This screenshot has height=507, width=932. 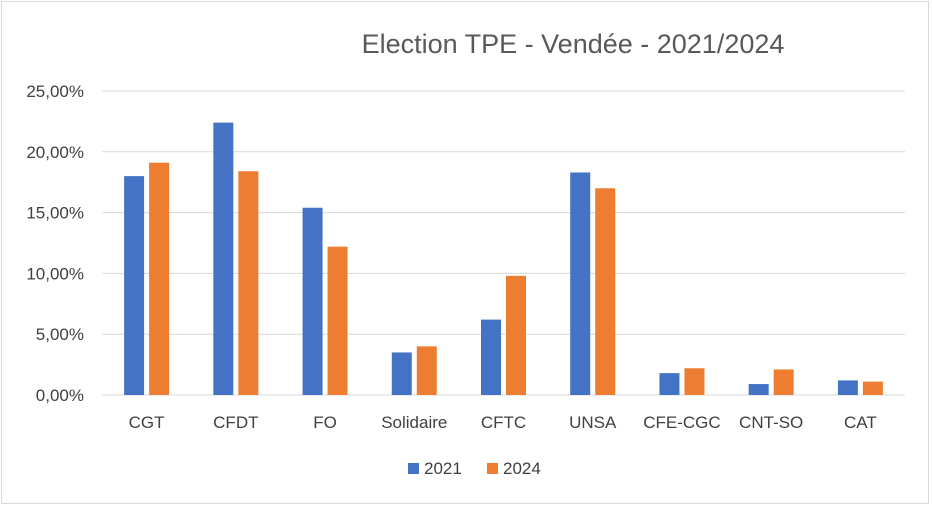 I want to click on x-tick-label: Solidaire, so click(x=414, y=422).